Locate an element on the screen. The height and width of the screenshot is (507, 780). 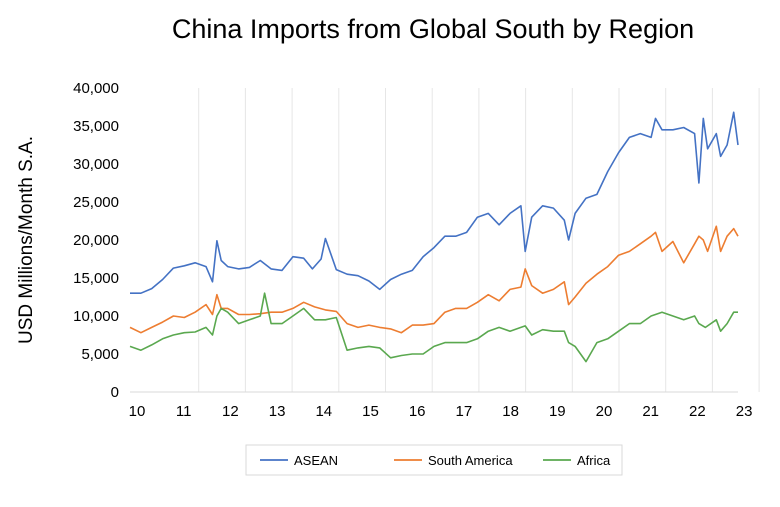
x-tick-label: 17 is located at coordinates (464, 411).